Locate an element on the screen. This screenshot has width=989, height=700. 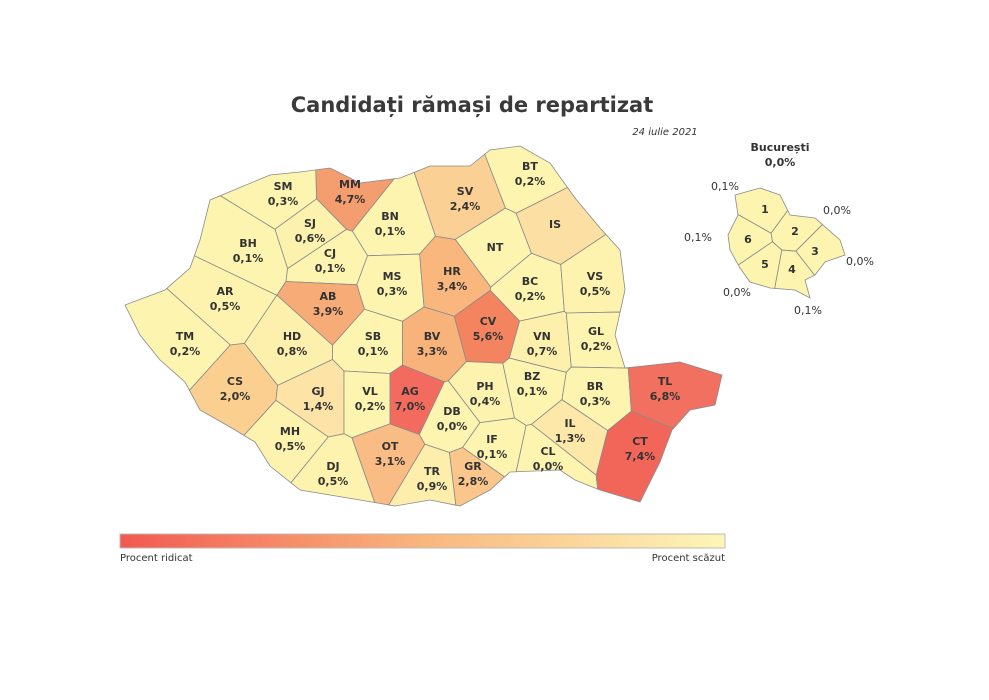
county-code: BR is located at coordinates (595, 386).